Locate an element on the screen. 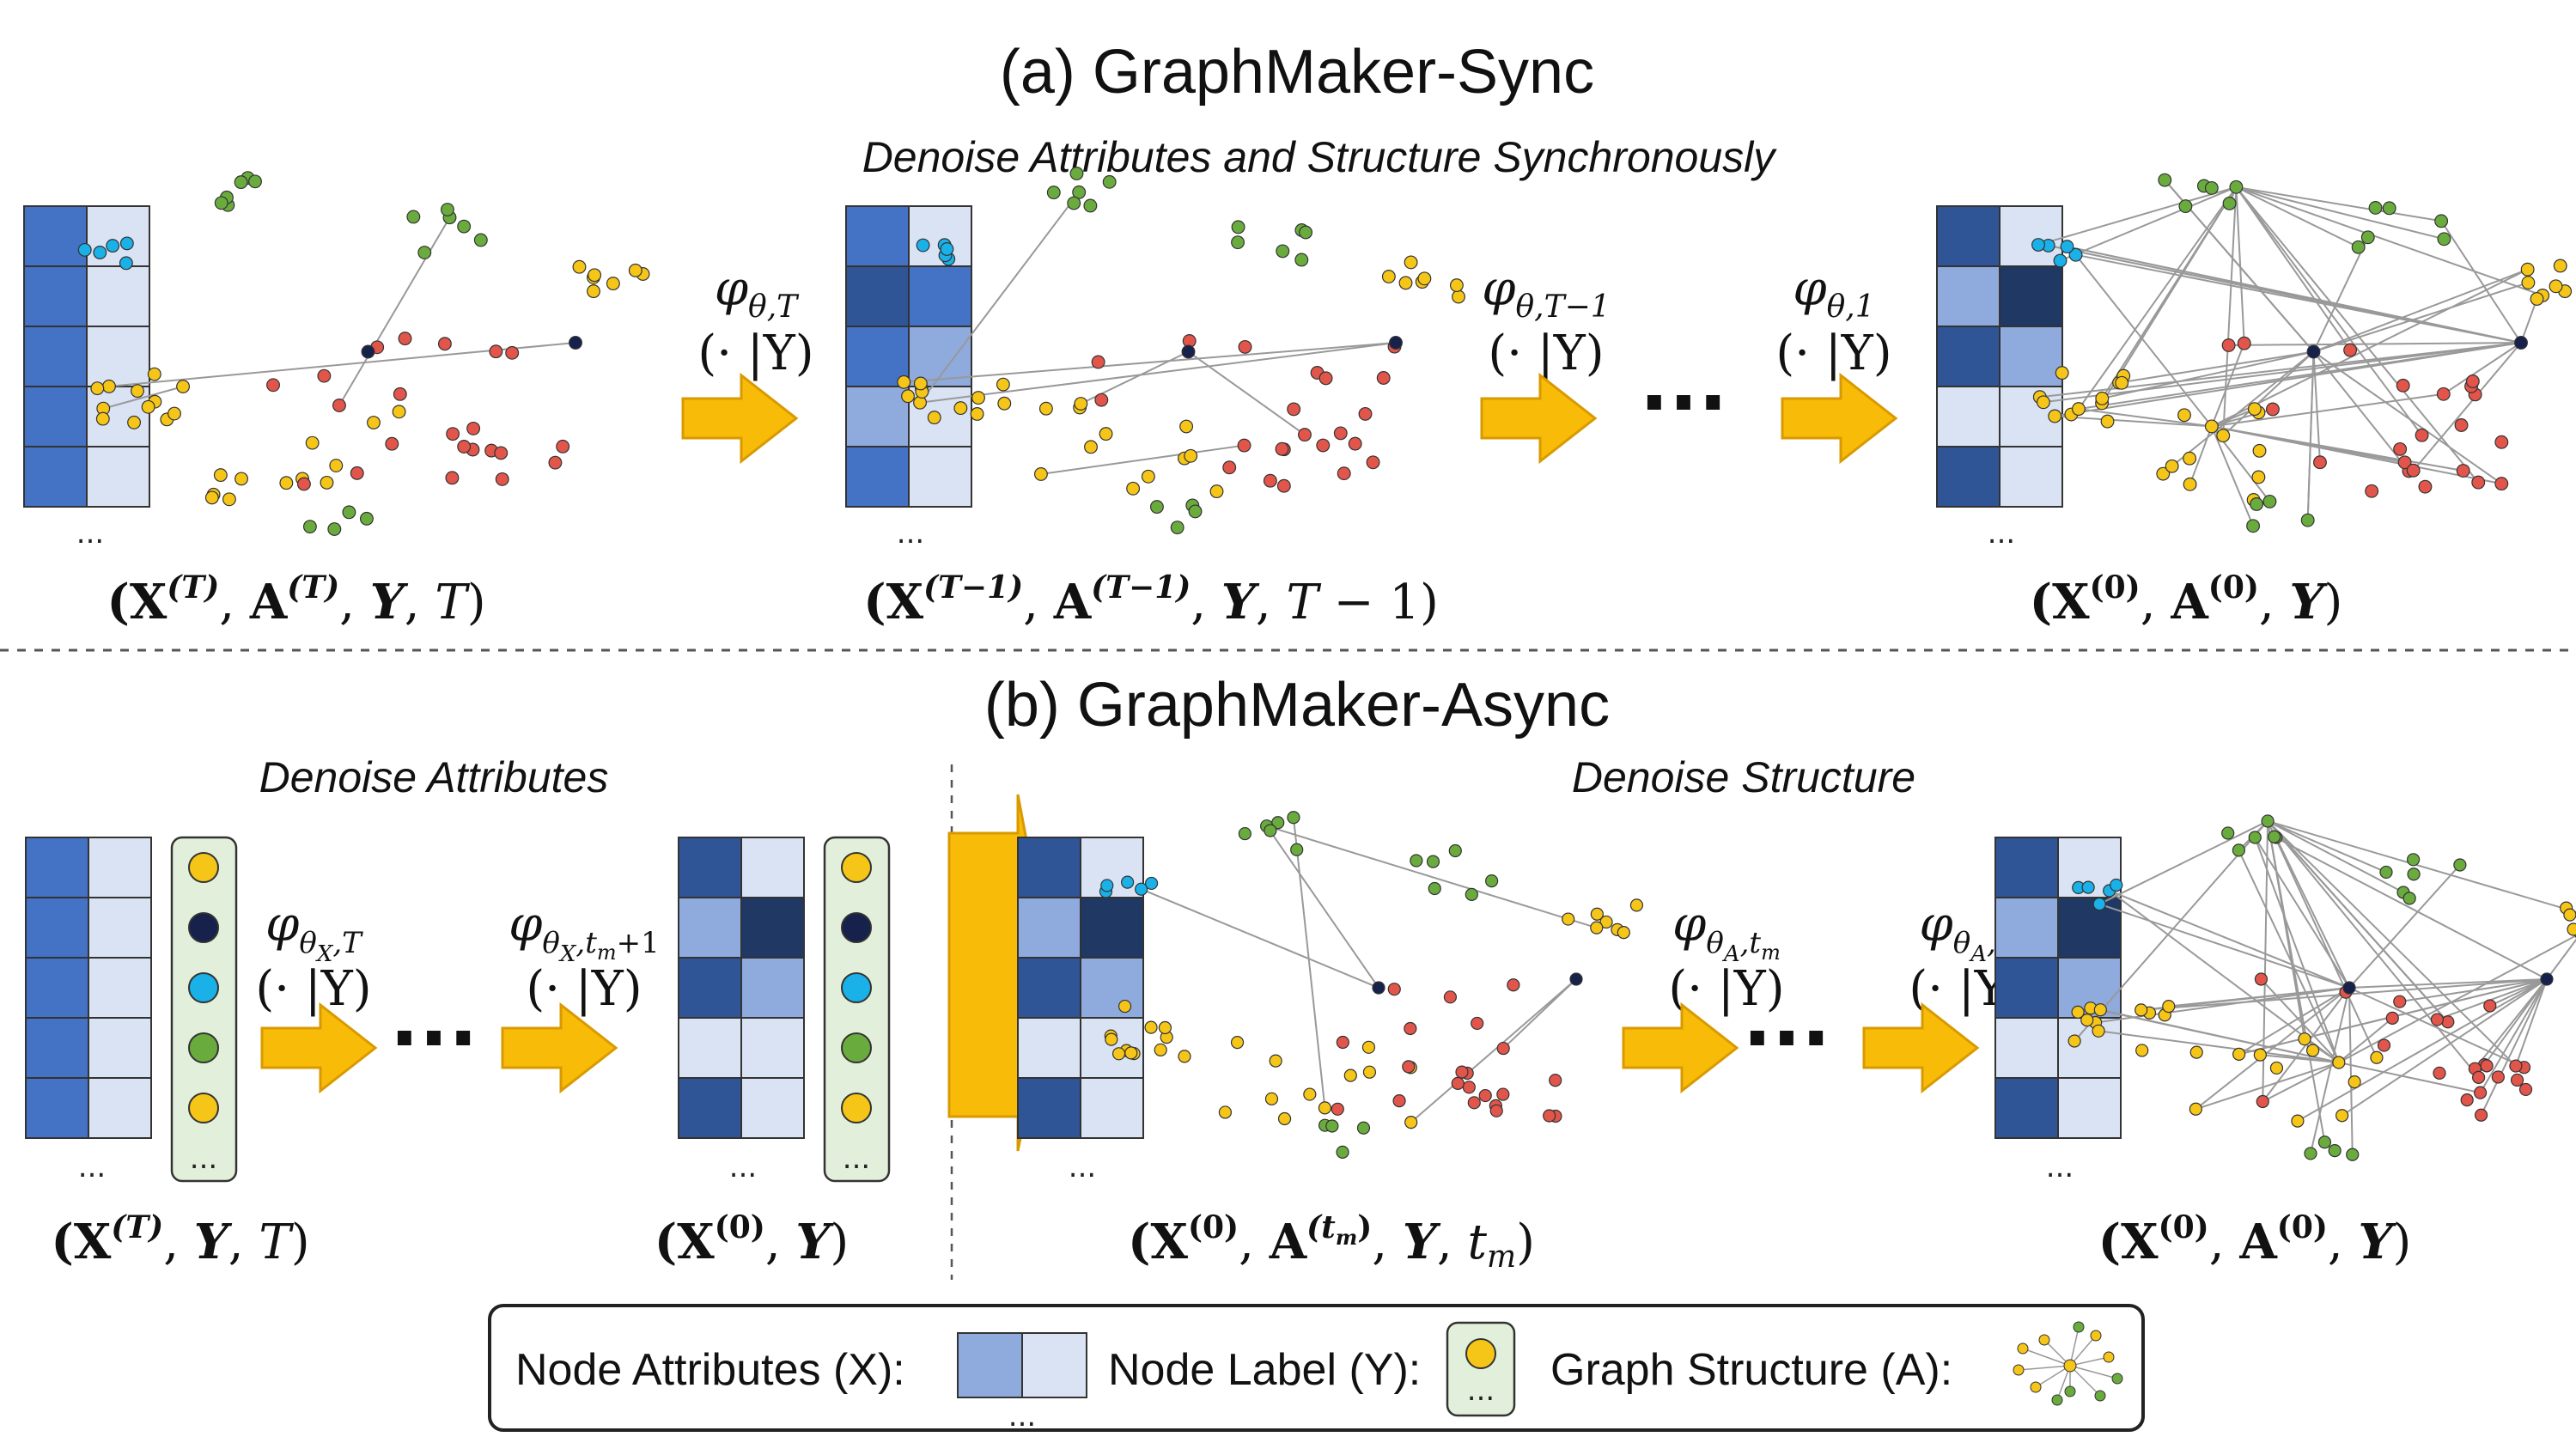  caption-x0-a0: (X(0), A(0), Y) is located at coordinates (2255, 1239).